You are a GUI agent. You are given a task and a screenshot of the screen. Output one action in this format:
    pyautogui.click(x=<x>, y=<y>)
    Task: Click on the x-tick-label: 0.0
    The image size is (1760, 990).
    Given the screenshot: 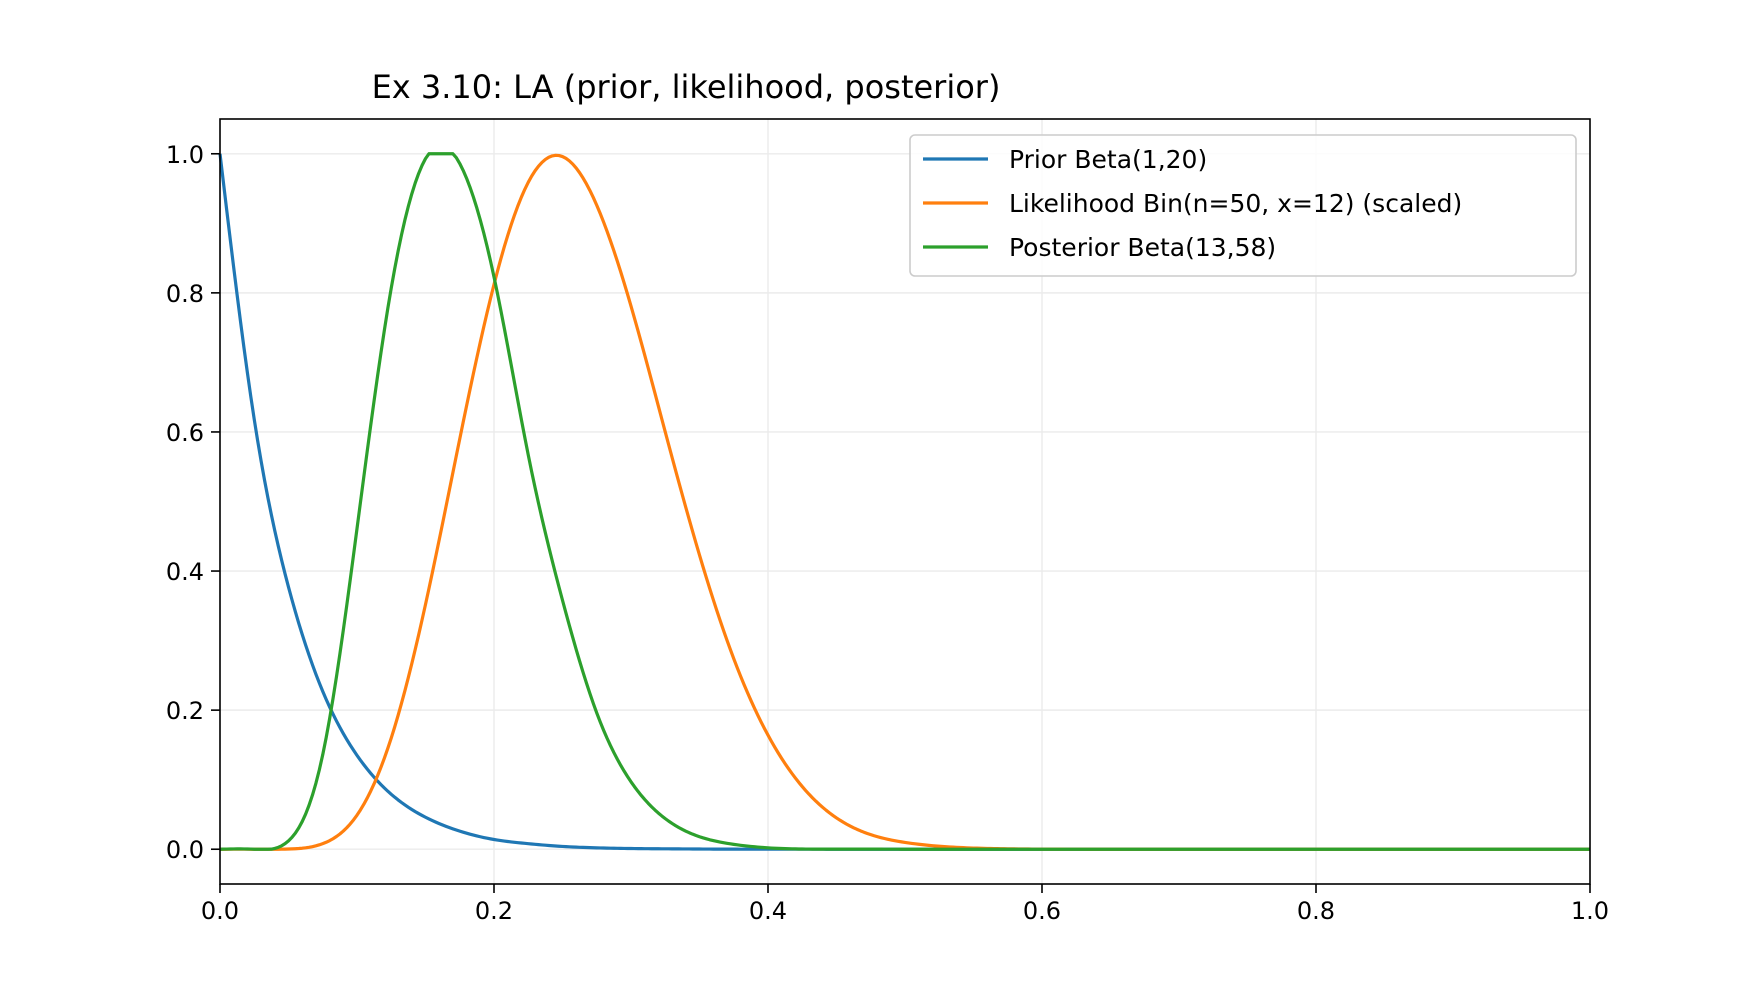 What is the action you would take?
    pyautogui.click(x=220, y=911)
    